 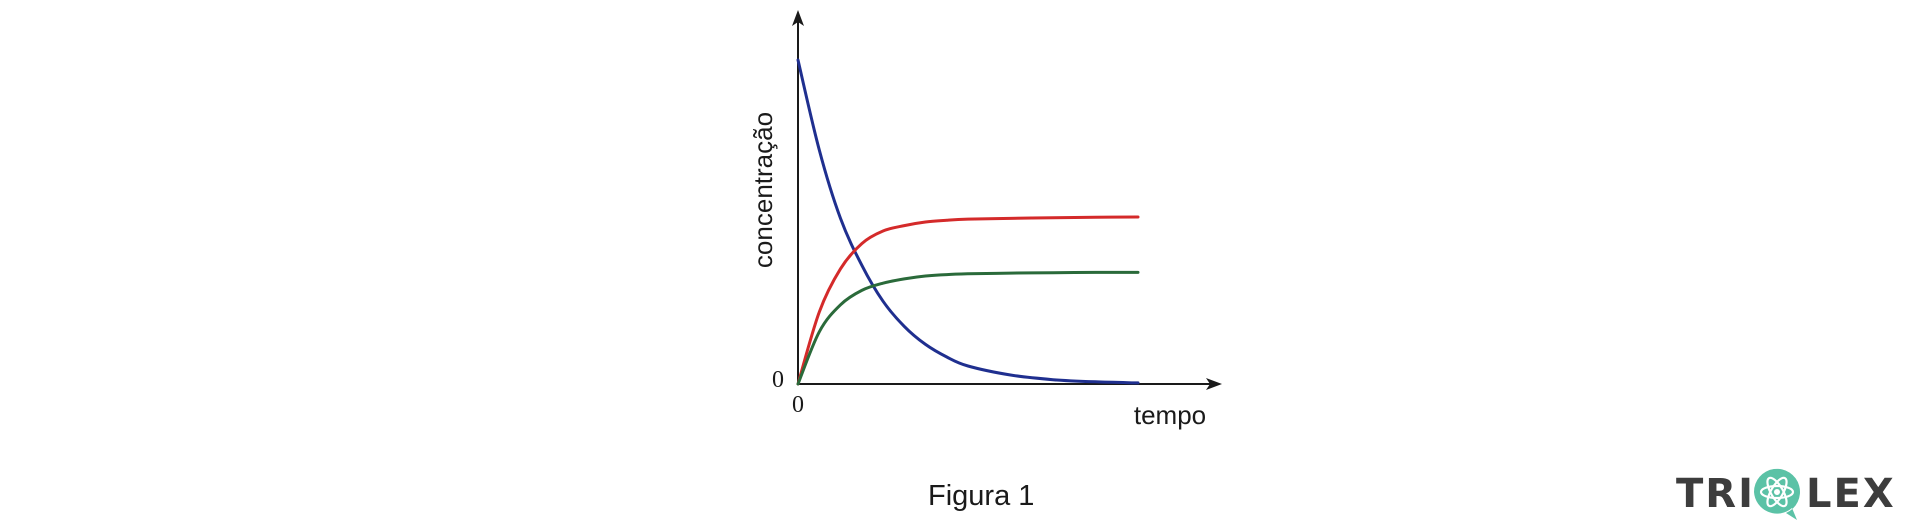 I want to click on logo-text-left: TRI, so click(x=1715, y=494).